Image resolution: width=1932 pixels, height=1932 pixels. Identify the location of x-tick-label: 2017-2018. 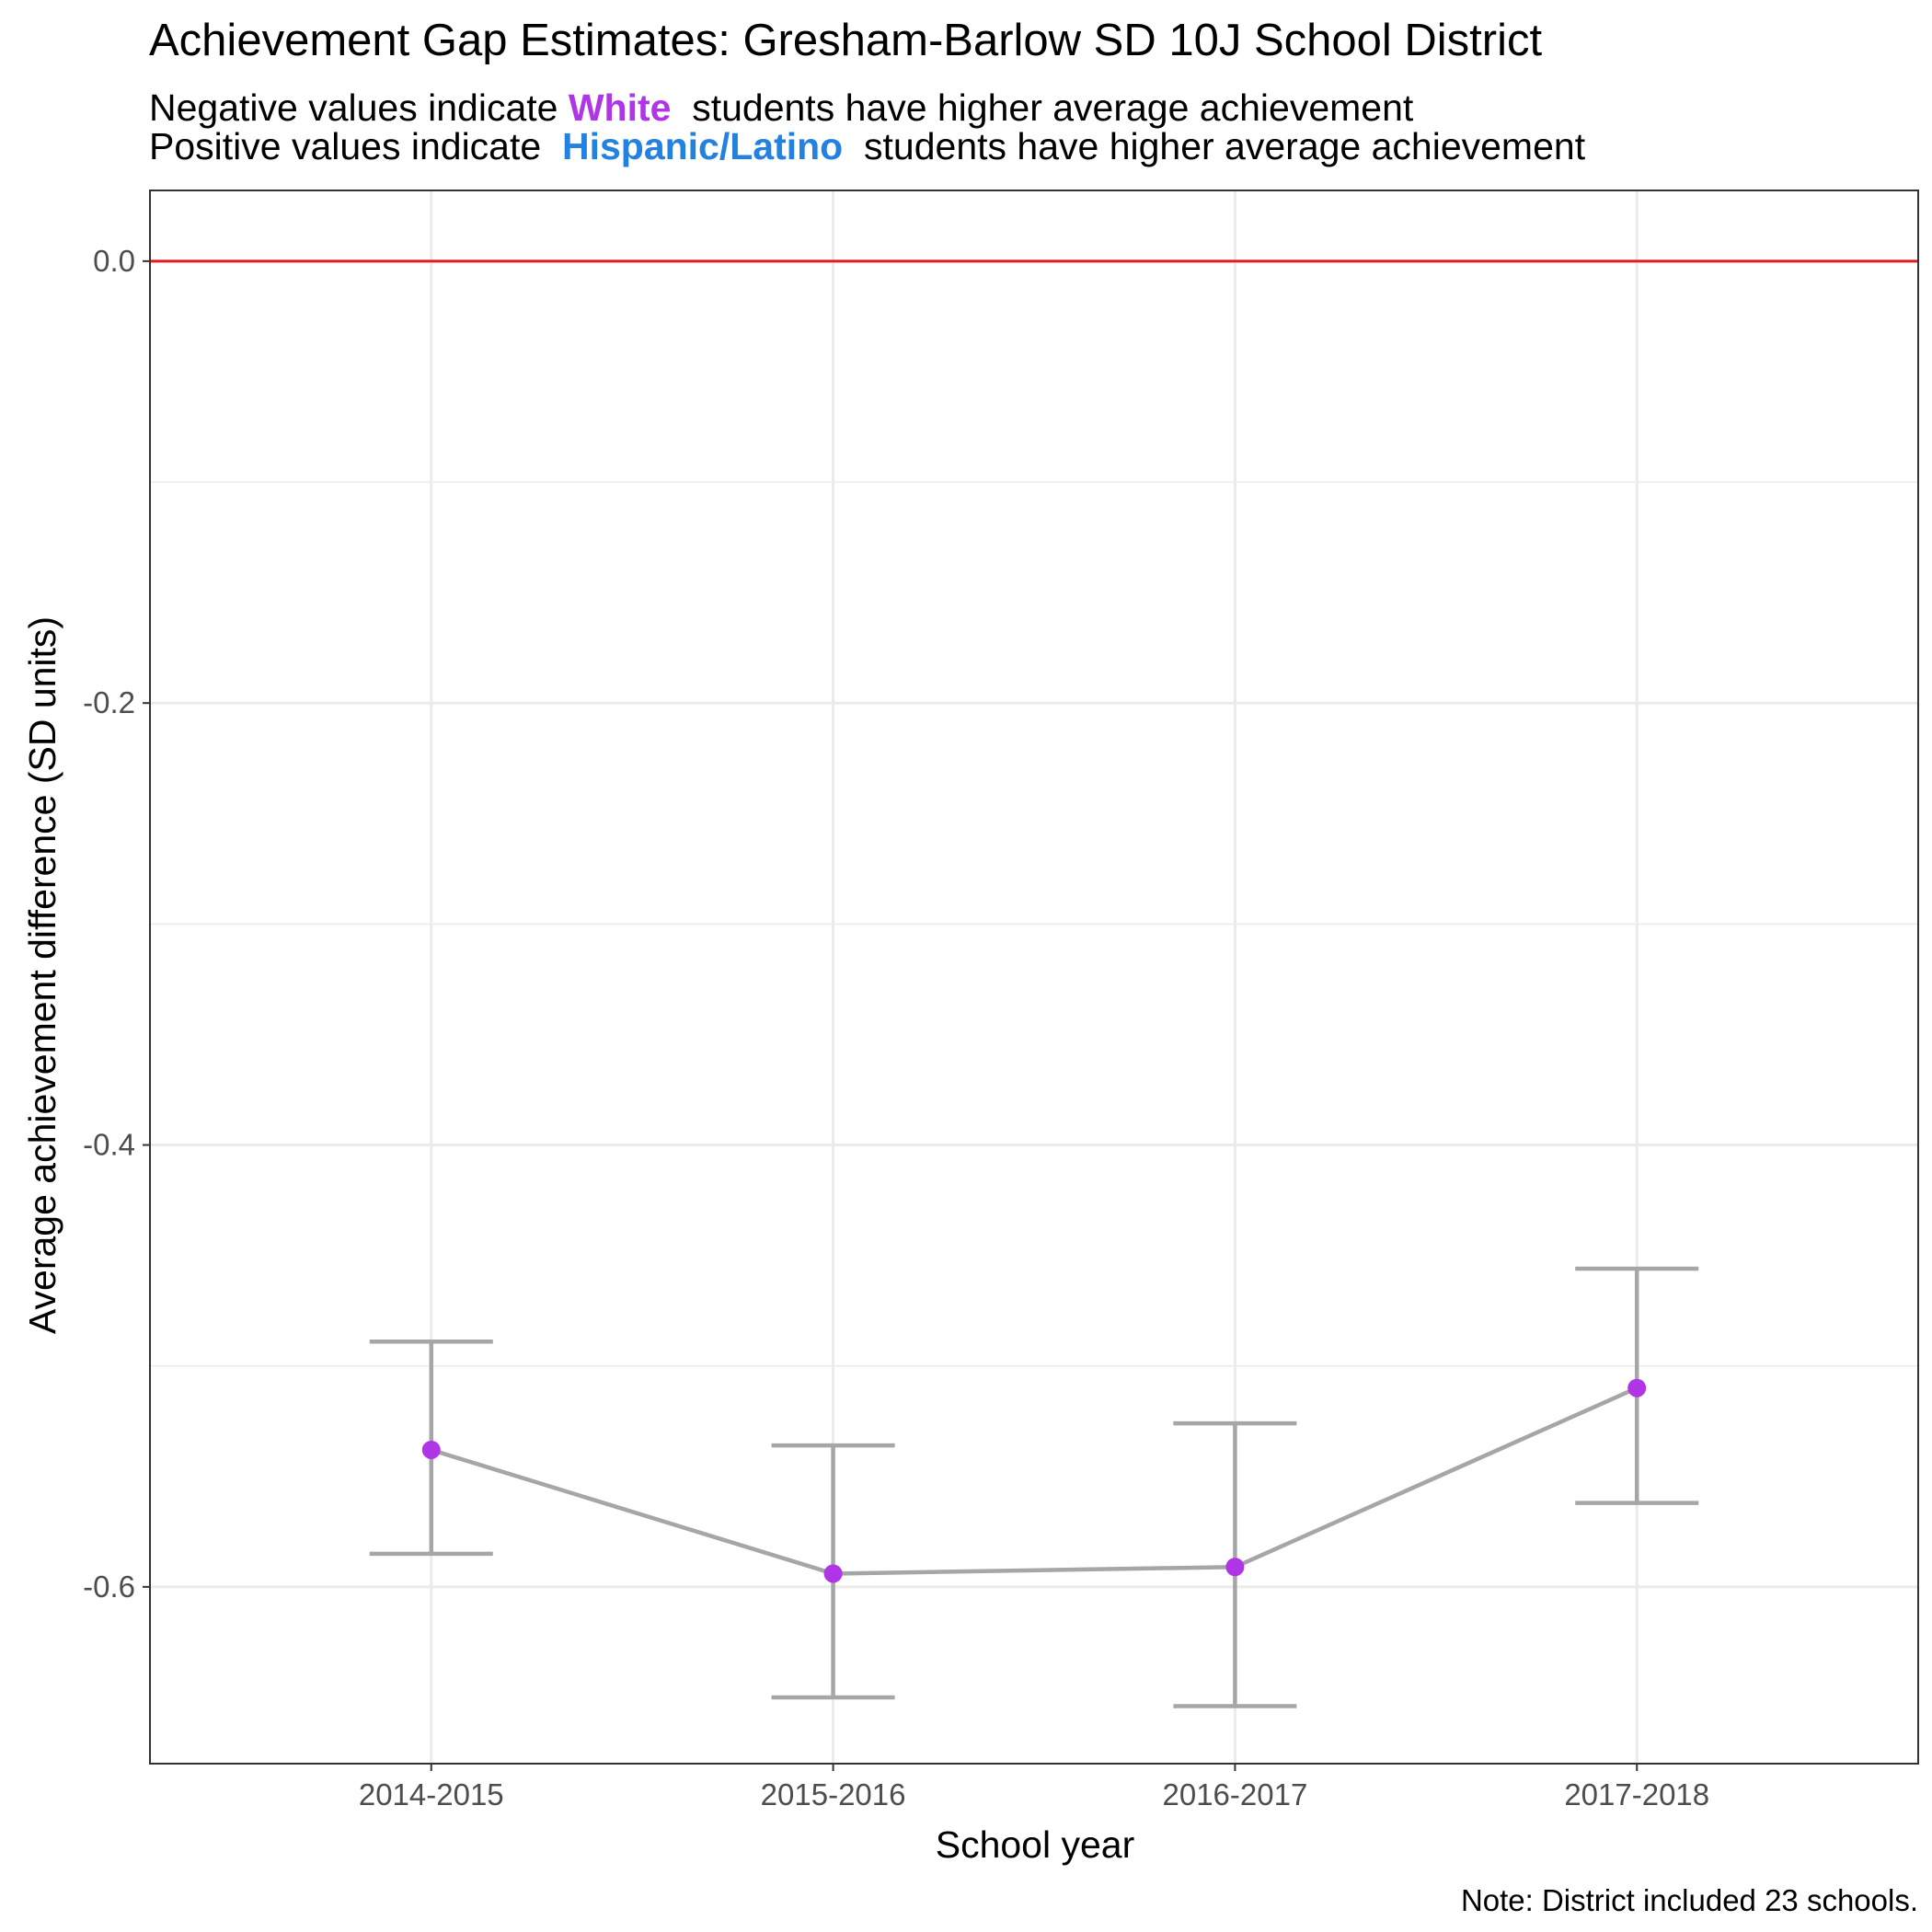
(1636, 1794).